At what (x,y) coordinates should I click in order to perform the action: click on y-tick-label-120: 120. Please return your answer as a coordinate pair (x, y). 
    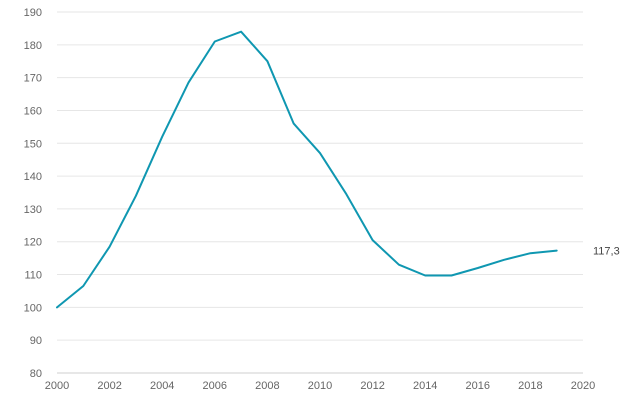
    Looking at the image, I should click on (33, 243).